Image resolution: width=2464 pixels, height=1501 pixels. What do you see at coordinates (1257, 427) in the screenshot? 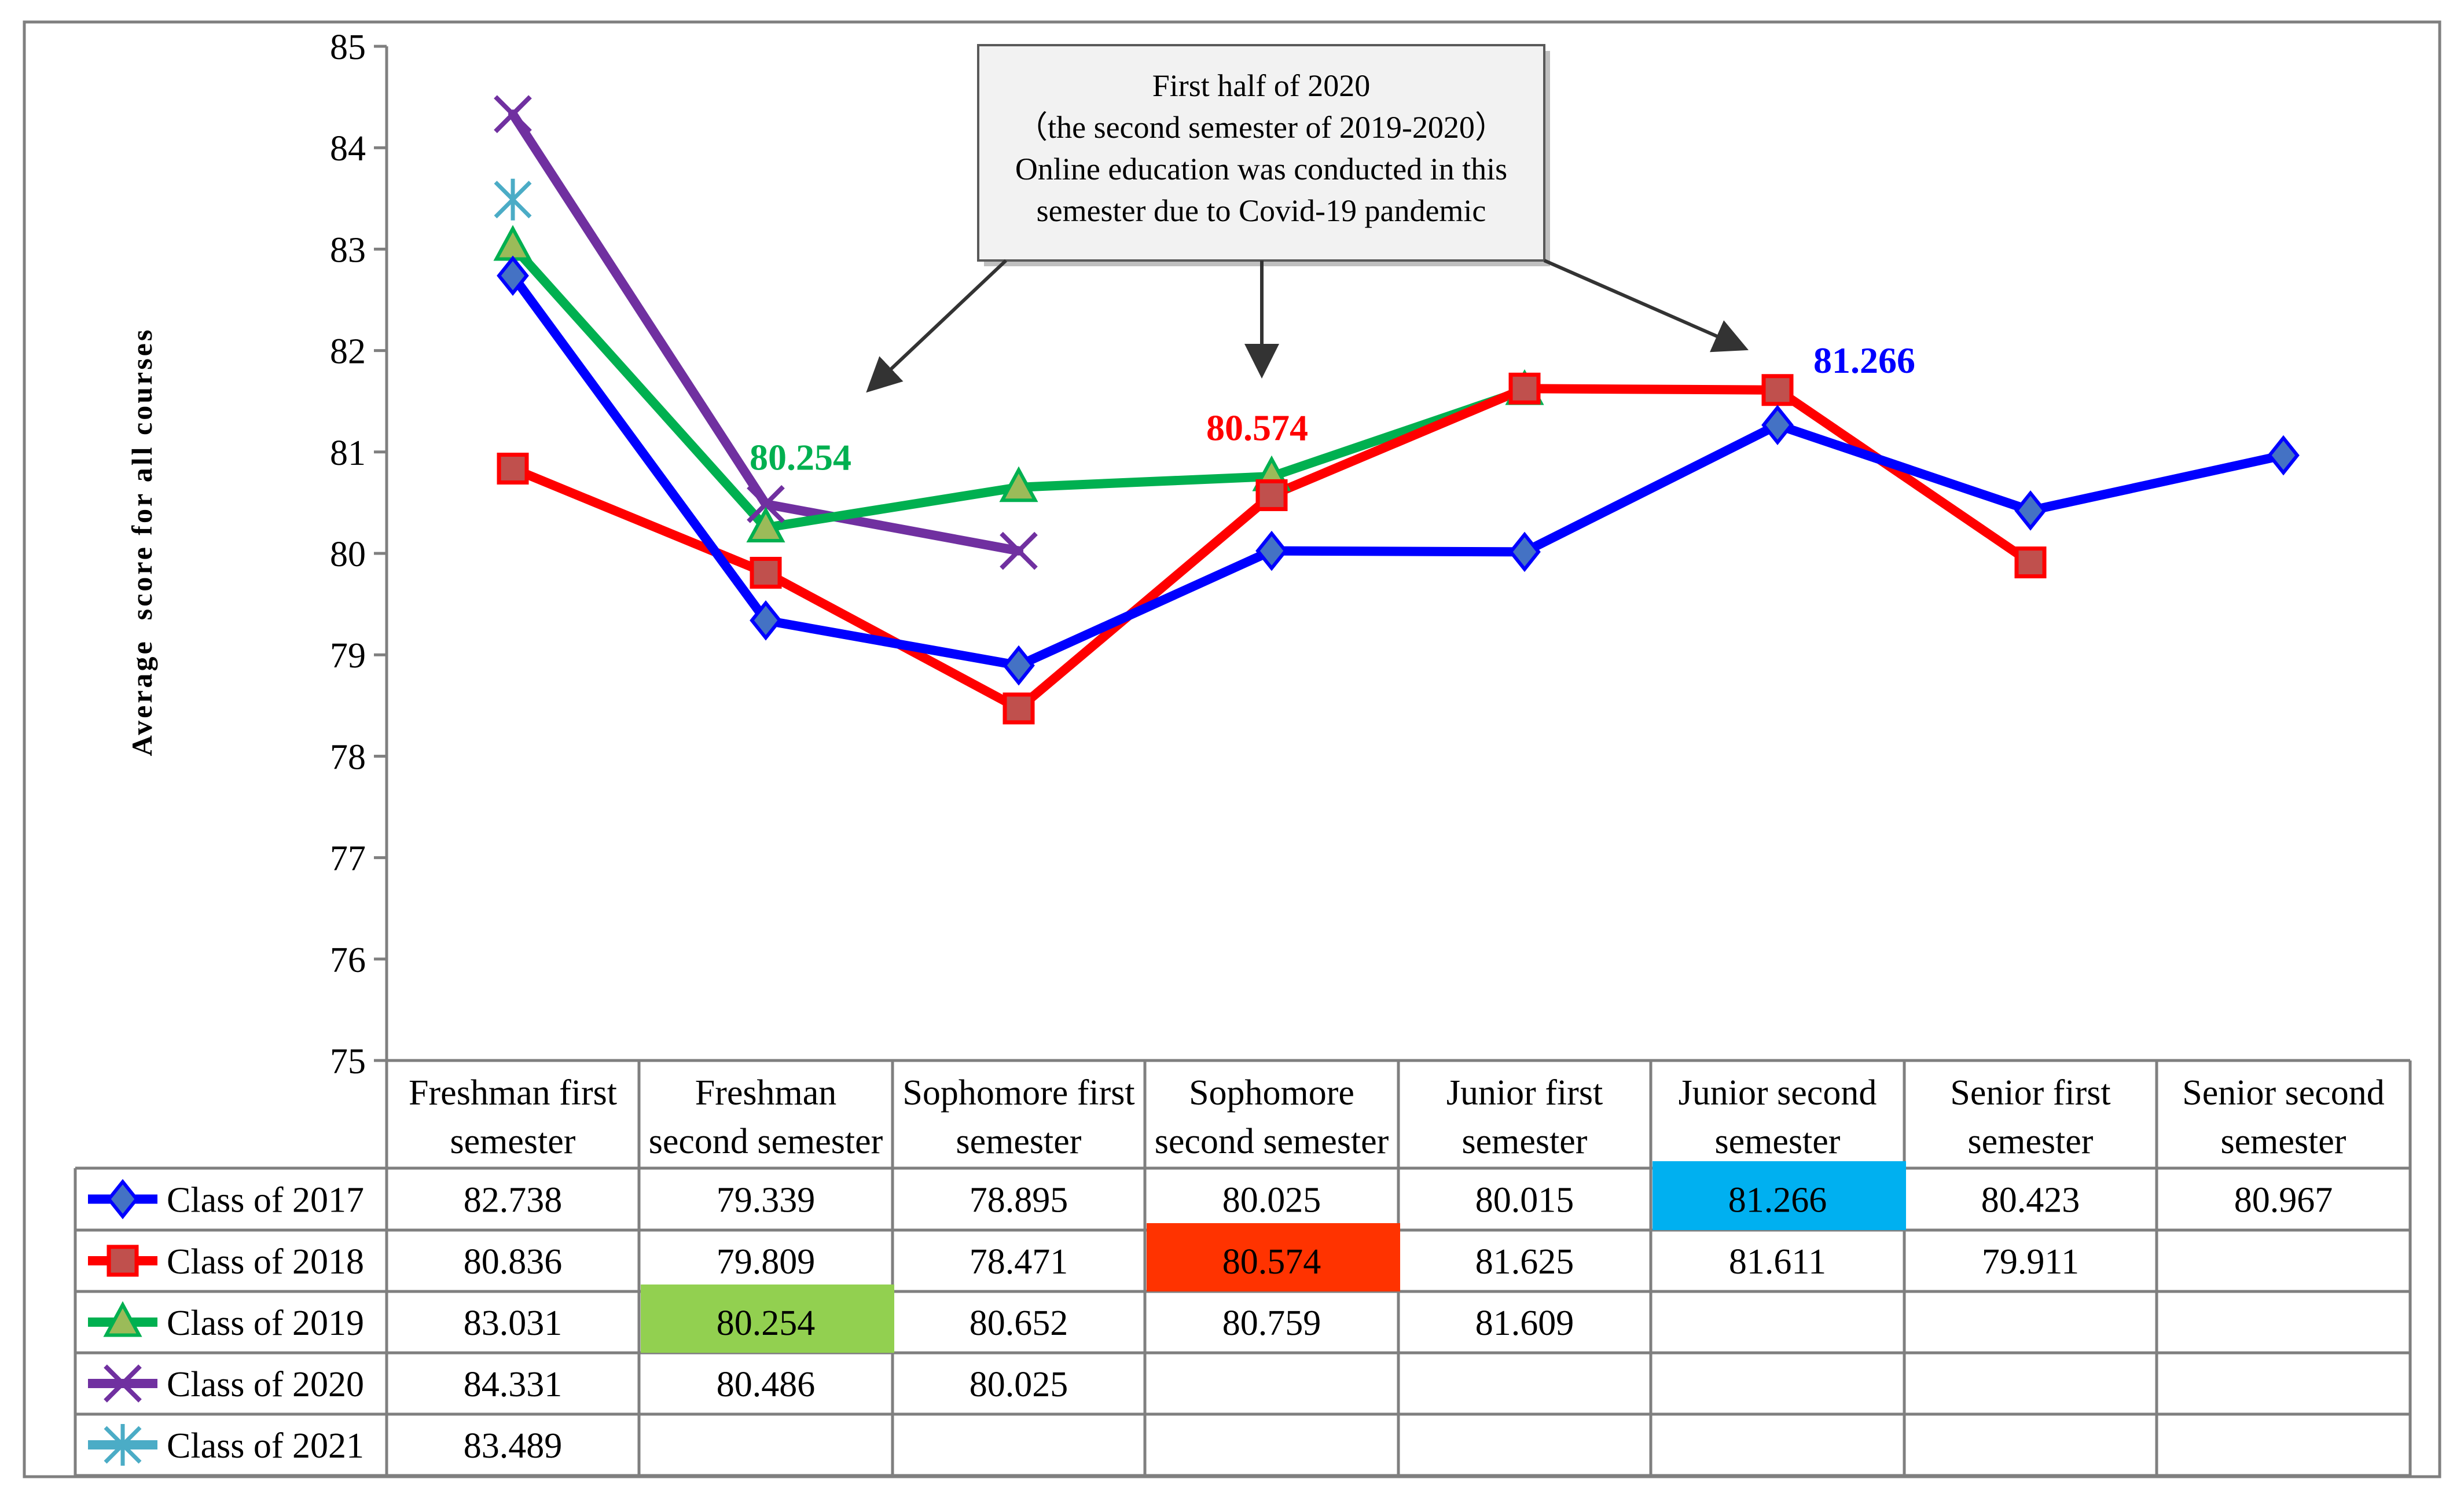
I see `data-label: 80.574` at bounding box center [1257, 427].